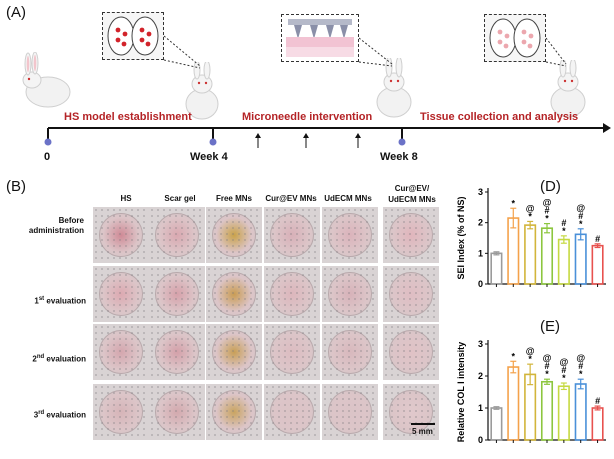 The image size is (614, 459). Describe the element at coordinates (16, 12) in the screenshot. I see `panel-label-a: (A)` at that location.